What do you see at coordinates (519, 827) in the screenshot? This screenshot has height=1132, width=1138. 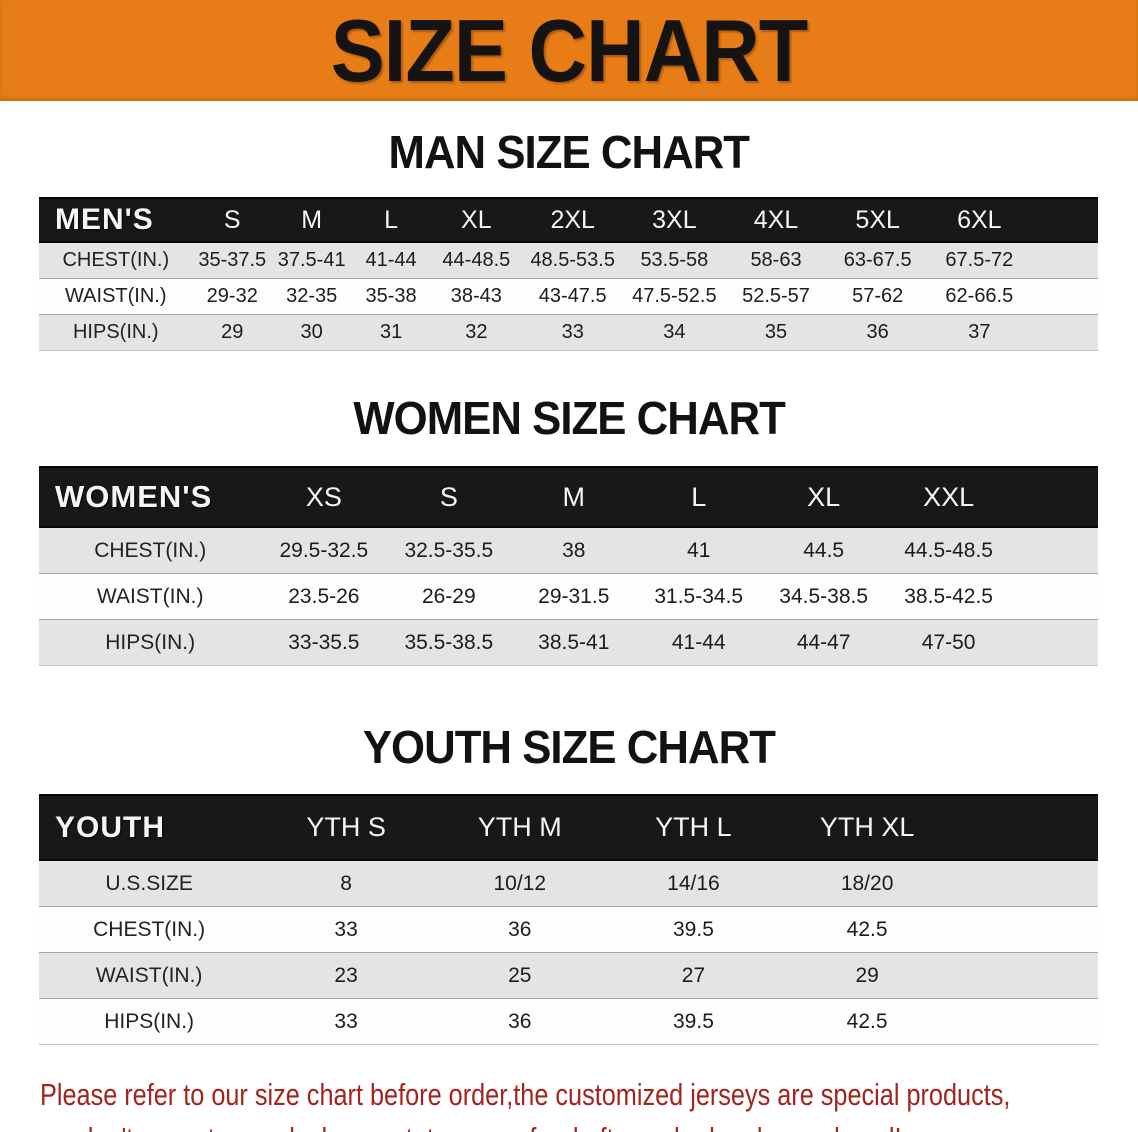 I see `size-column-header: YTH M` at bounding box center [519, 827].